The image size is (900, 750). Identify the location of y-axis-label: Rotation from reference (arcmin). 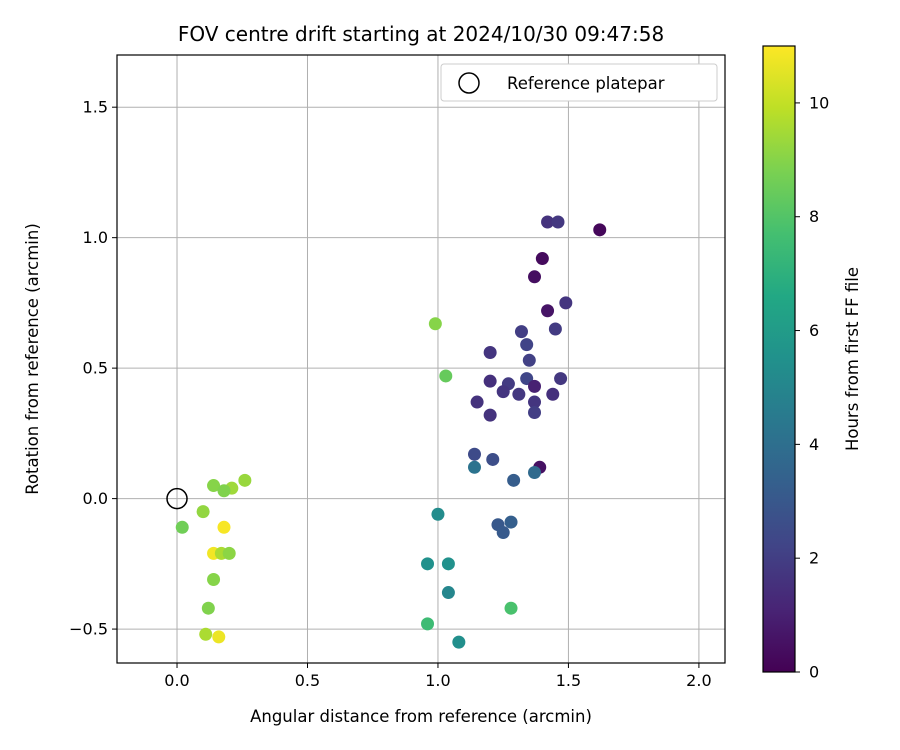
(32, 359).